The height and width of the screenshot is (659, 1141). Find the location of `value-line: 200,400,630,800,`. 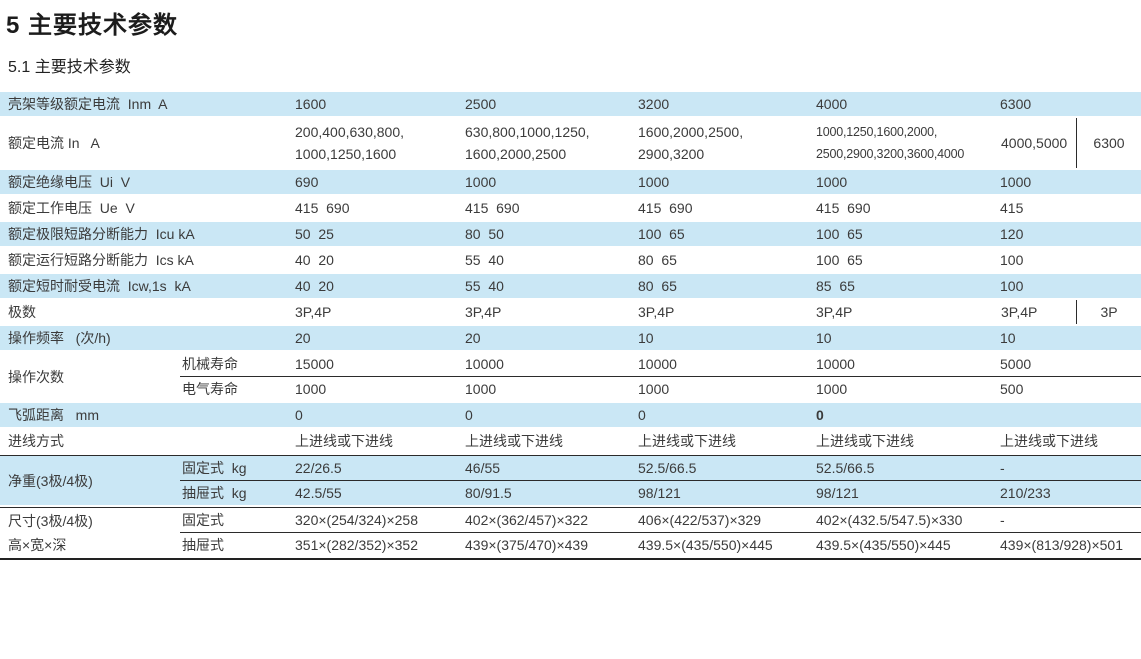

value-line: 200,400,630,800, is located at coordinates (349, 132).